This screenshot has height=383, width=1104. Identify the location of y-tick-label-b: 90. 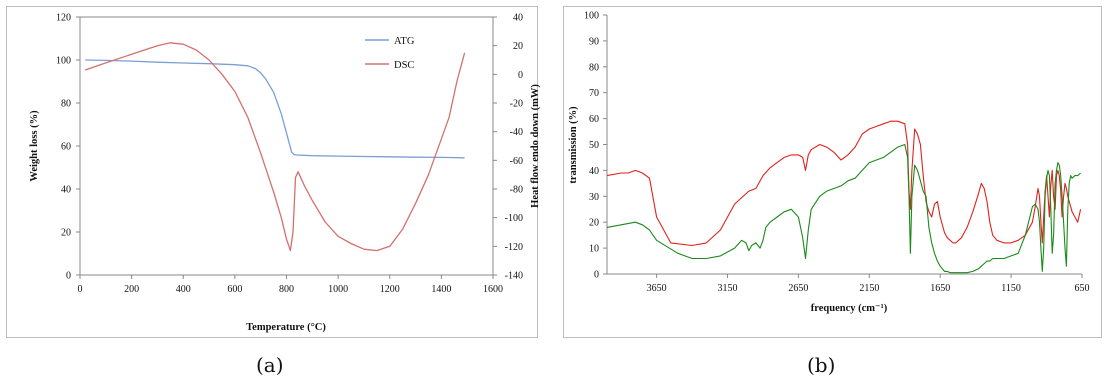
(594, 41).